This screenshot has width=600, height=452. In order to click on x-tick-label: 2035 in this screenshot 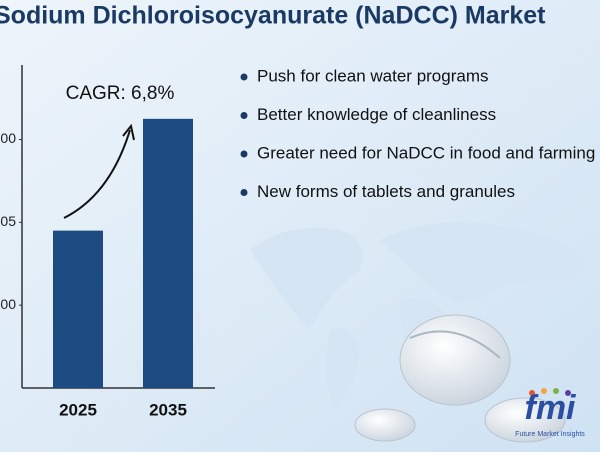, I will do `click(168, 409)`.